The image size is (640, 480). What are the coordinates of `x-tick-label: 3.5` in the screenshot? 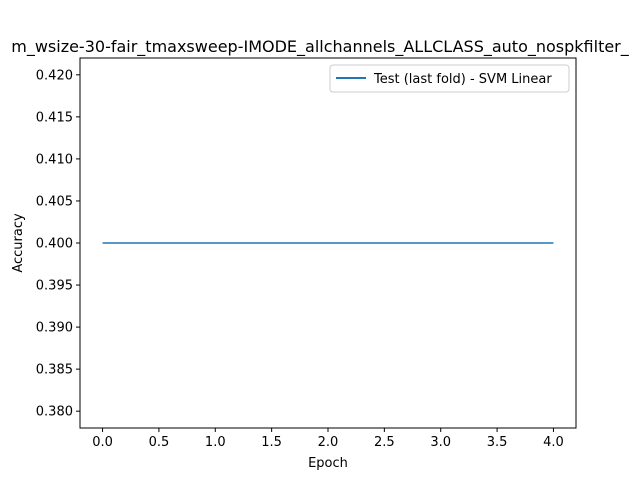 It's located at (497, 442).